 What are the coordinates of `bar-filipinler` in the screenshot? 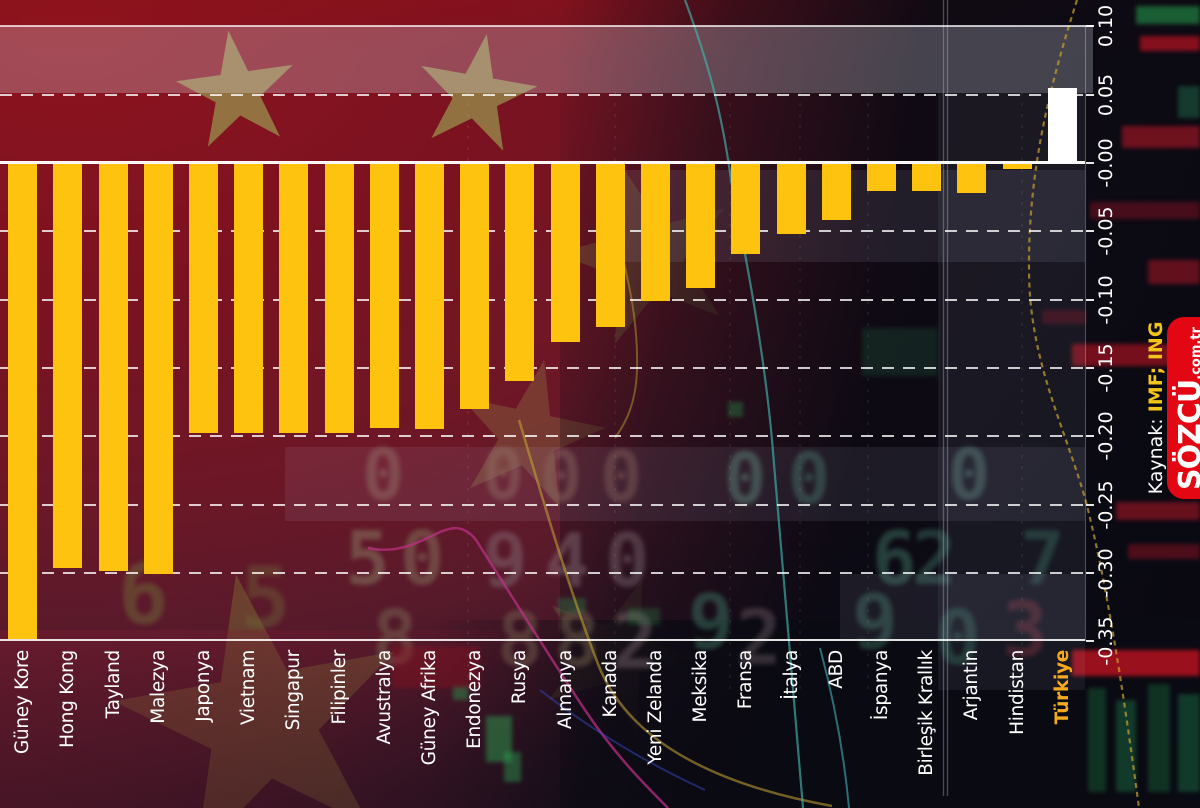 It's located at (339, 299).